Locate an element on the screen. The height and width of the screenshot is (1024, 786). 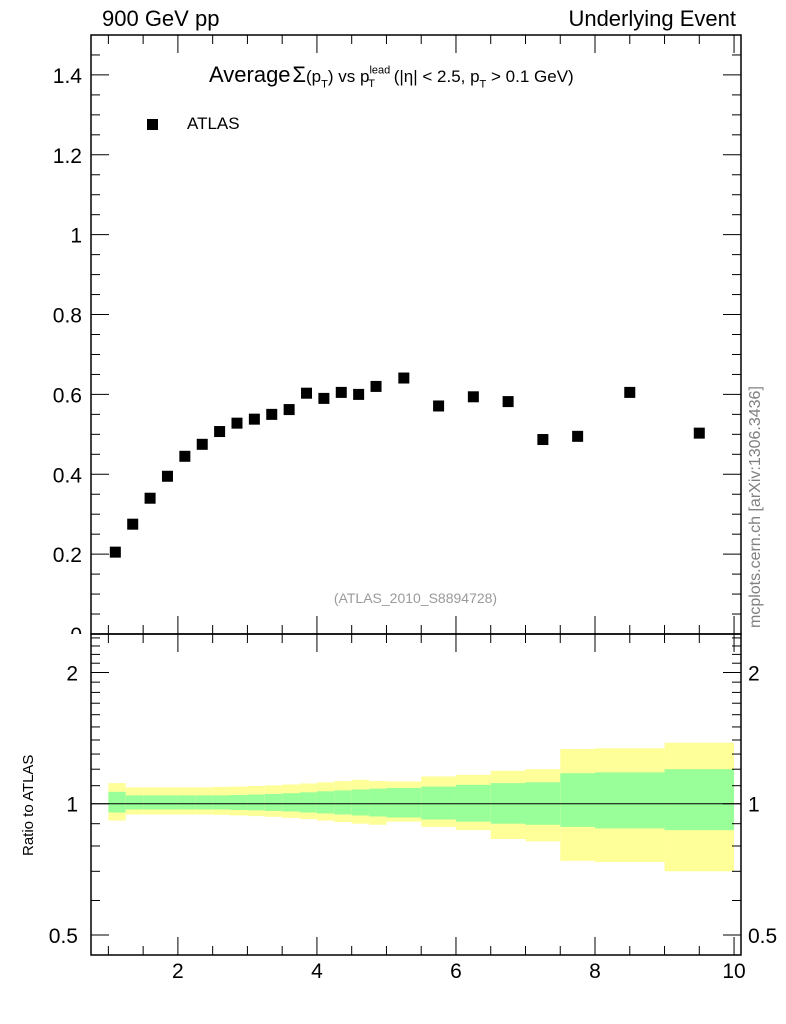
title-lead-sub: T is located at coordinates (371, 84).